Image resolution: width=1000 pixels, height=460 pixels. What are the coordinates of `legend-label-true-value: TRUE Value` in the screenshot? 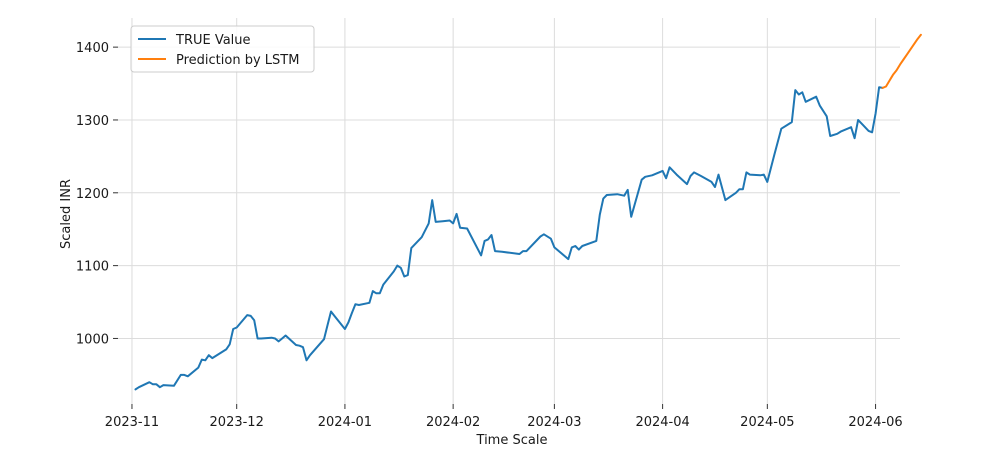 It's located at (213, 40).